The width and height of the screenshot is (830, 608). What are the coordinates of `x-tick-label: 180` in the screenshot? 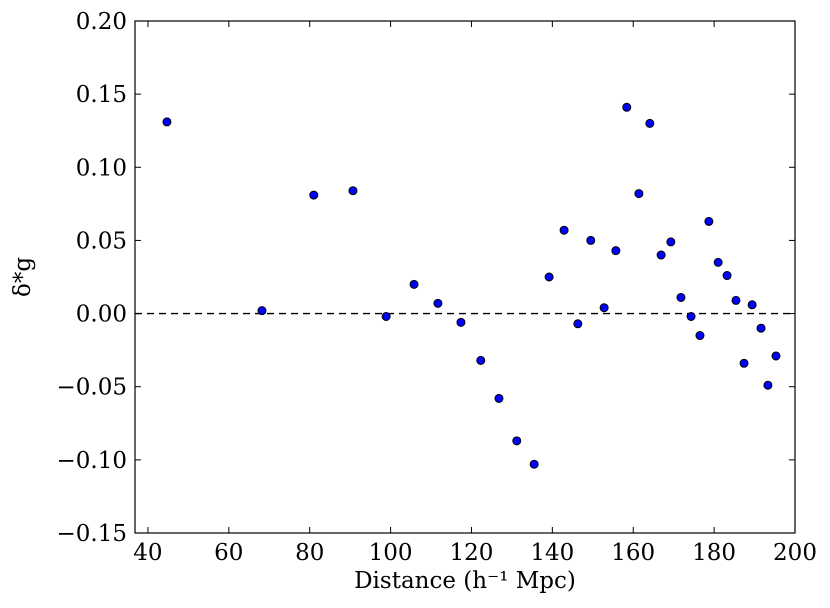 It's located at (714, 553).